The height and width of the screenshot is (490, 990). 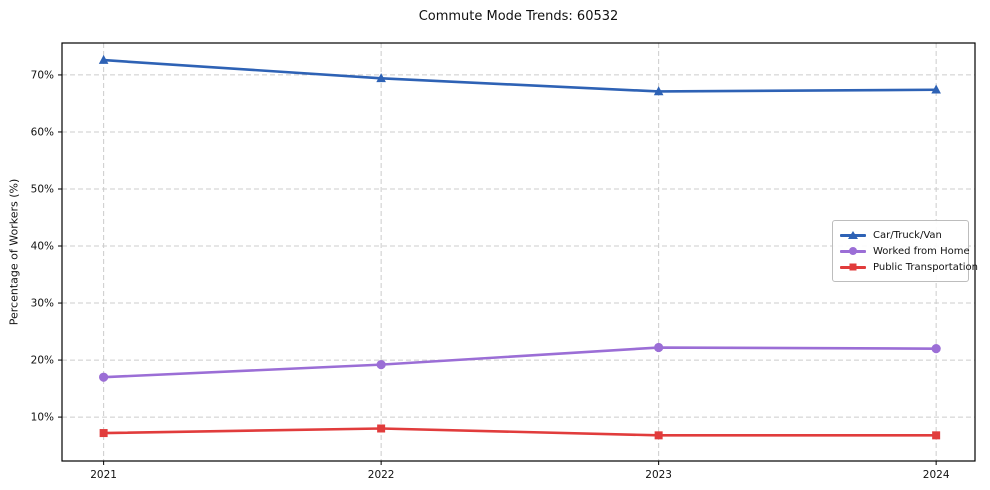 I want to click on legend-sample-car-truck-van, so click(x=853, y=235).